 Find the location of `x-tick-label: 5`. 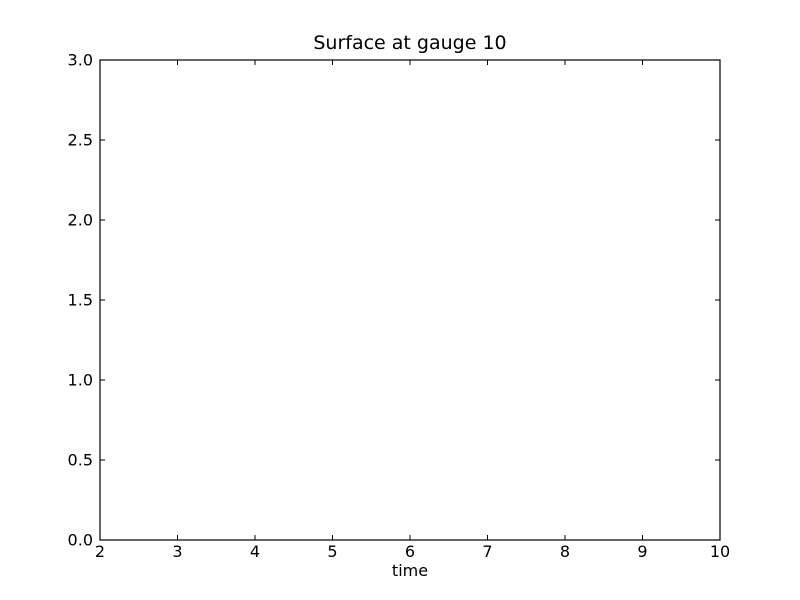

x-tick-label: 5 is located at coordinates (332, 551).